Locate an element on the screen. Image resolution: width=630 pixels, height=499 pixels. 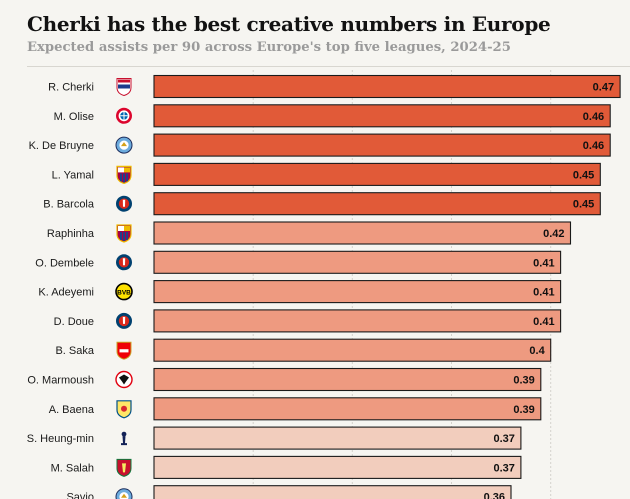
player-label: Savio is located at coordinates (80, 495).